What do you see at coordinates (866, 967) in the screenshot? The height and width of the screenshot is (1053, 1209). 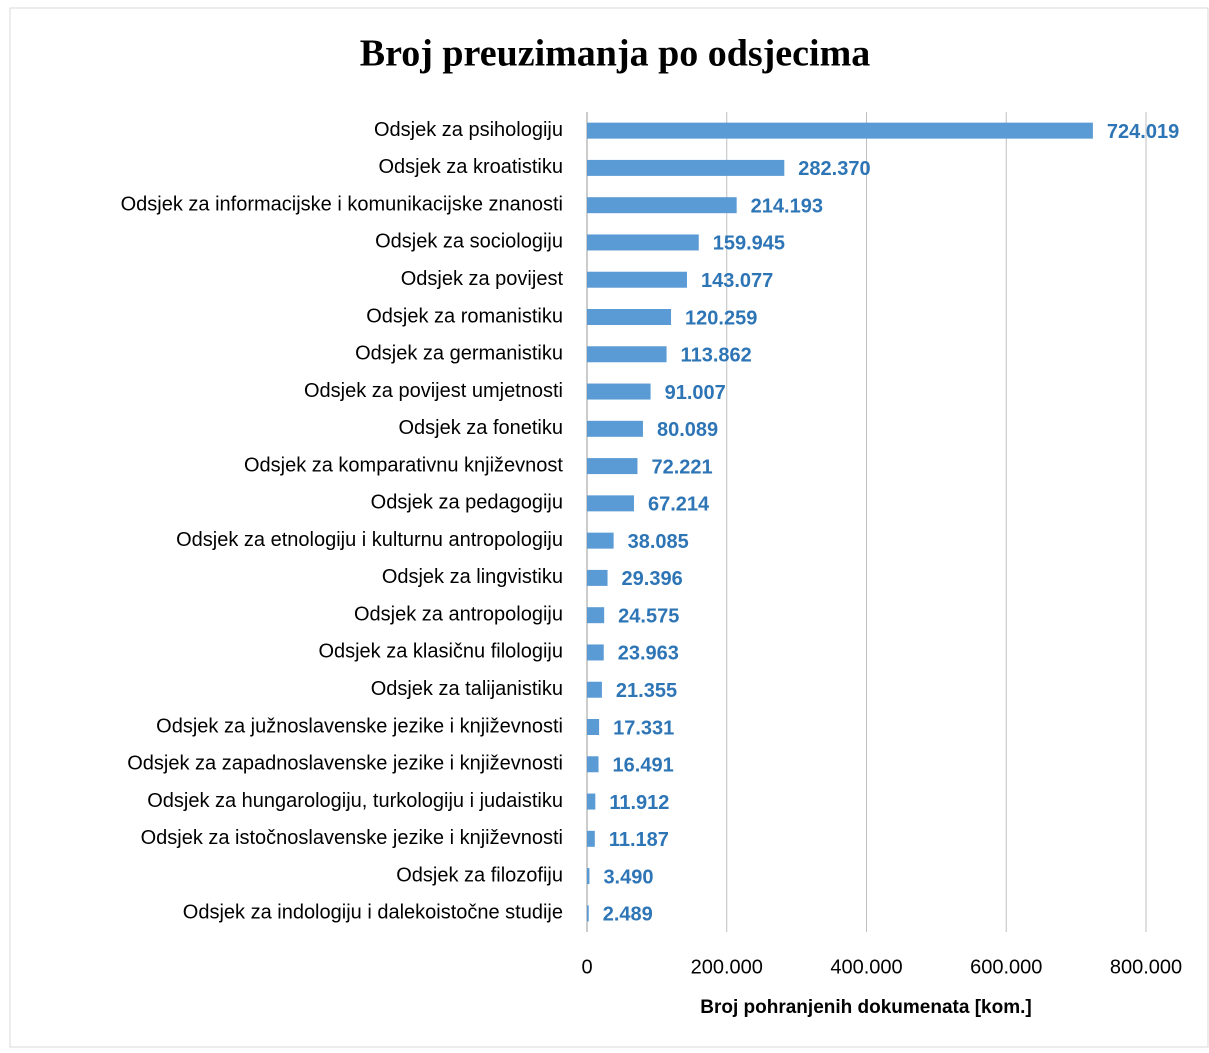 I see `x-tick-label: 400.000` at bounding box center [866, 967].